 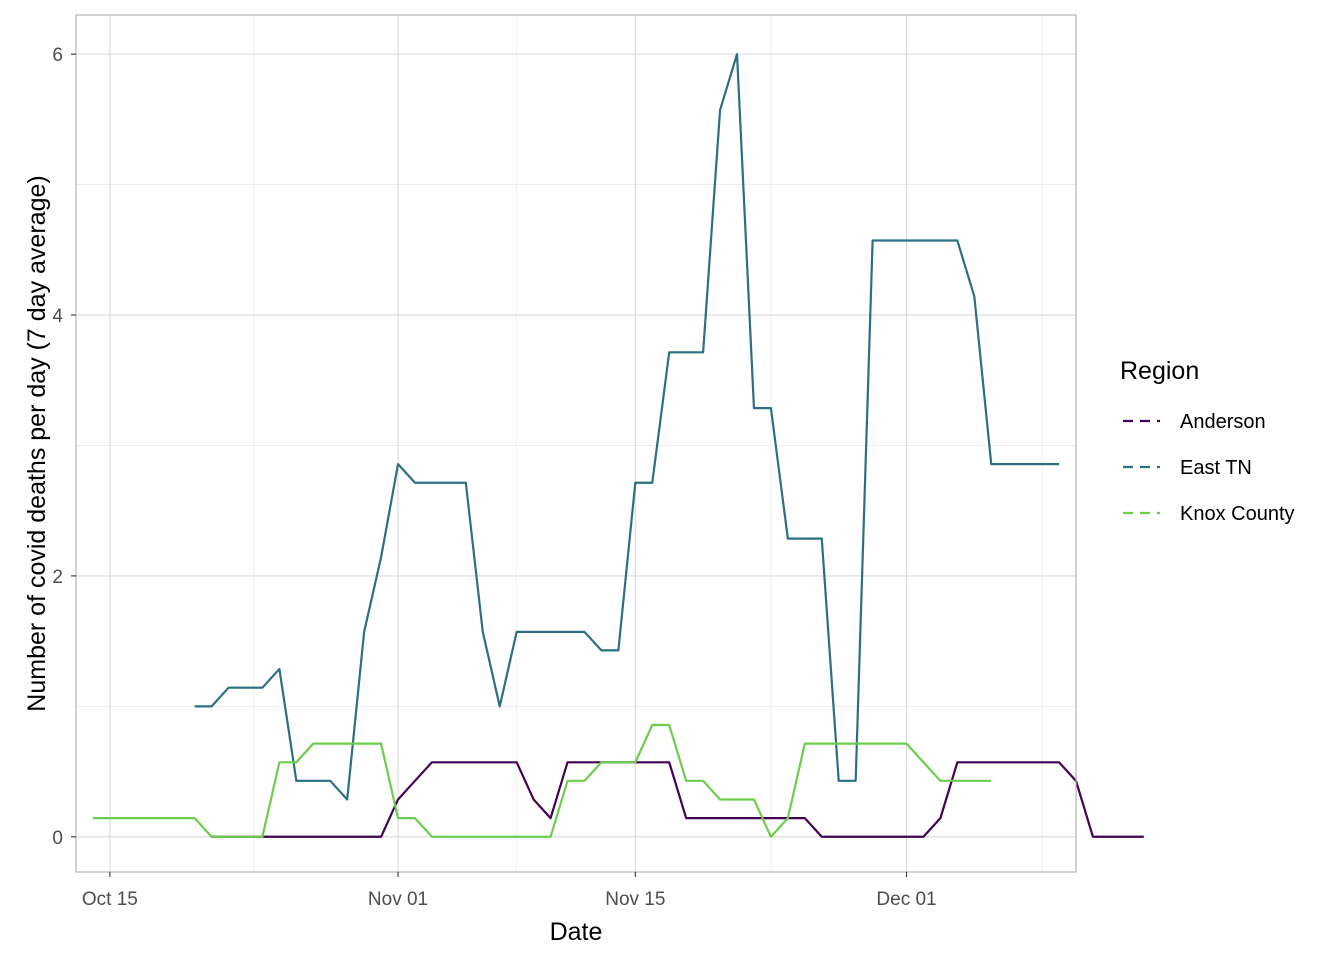 I want to click on x-axis-title: Date, so click(x=576, y=932).